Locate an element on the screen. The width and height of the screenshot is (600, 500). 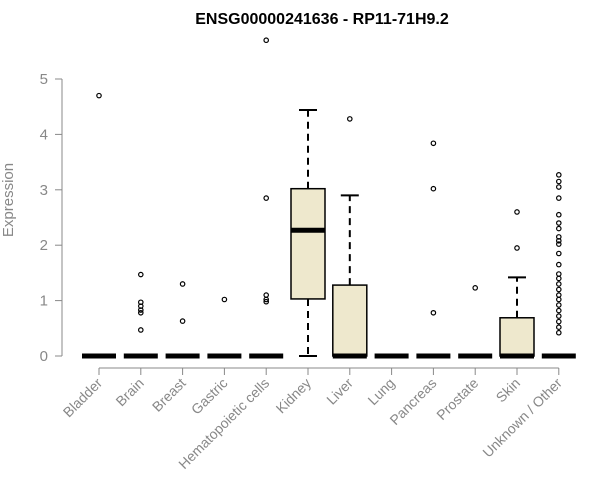
box-breast is located at coordinates (182, 320).